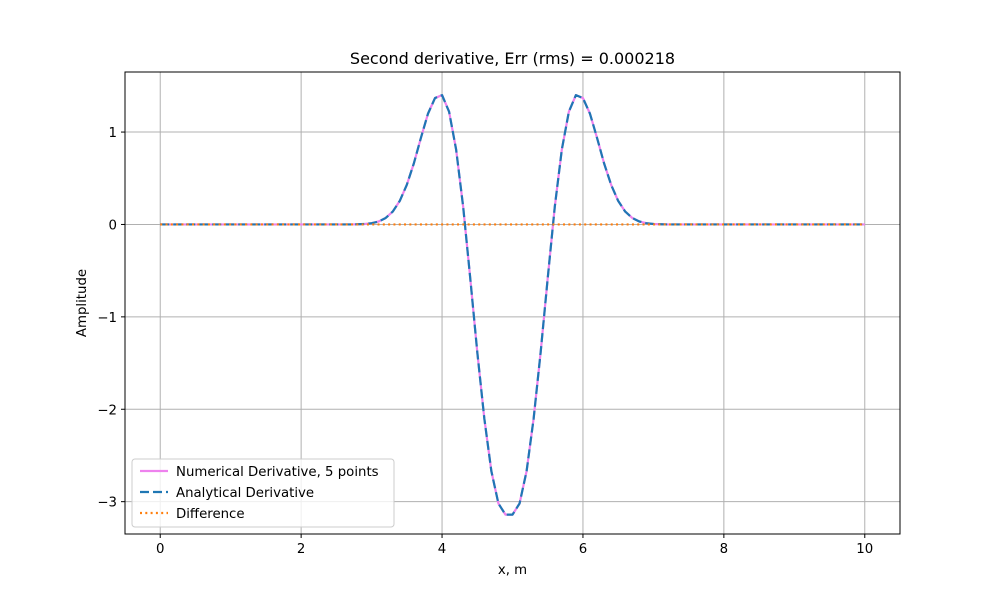 This screenshot has height=600, width=1000. Describe the element at coordinates (107, 503) in the screenshot. I see `y-tick-label: −3` at that location.